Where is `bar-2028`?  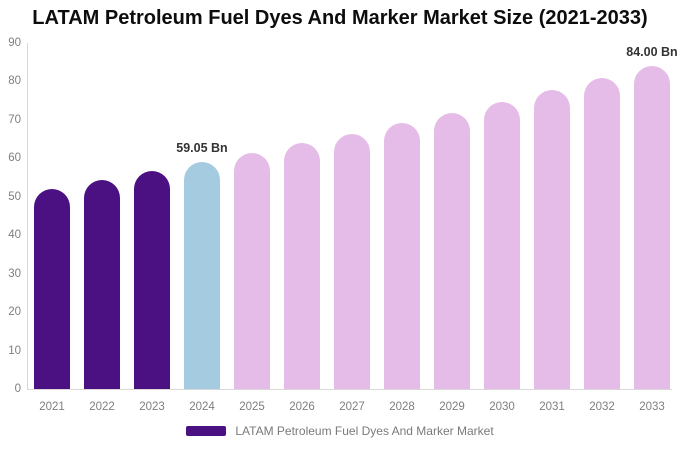 bar-2028 is located at coordinates (402, 256).